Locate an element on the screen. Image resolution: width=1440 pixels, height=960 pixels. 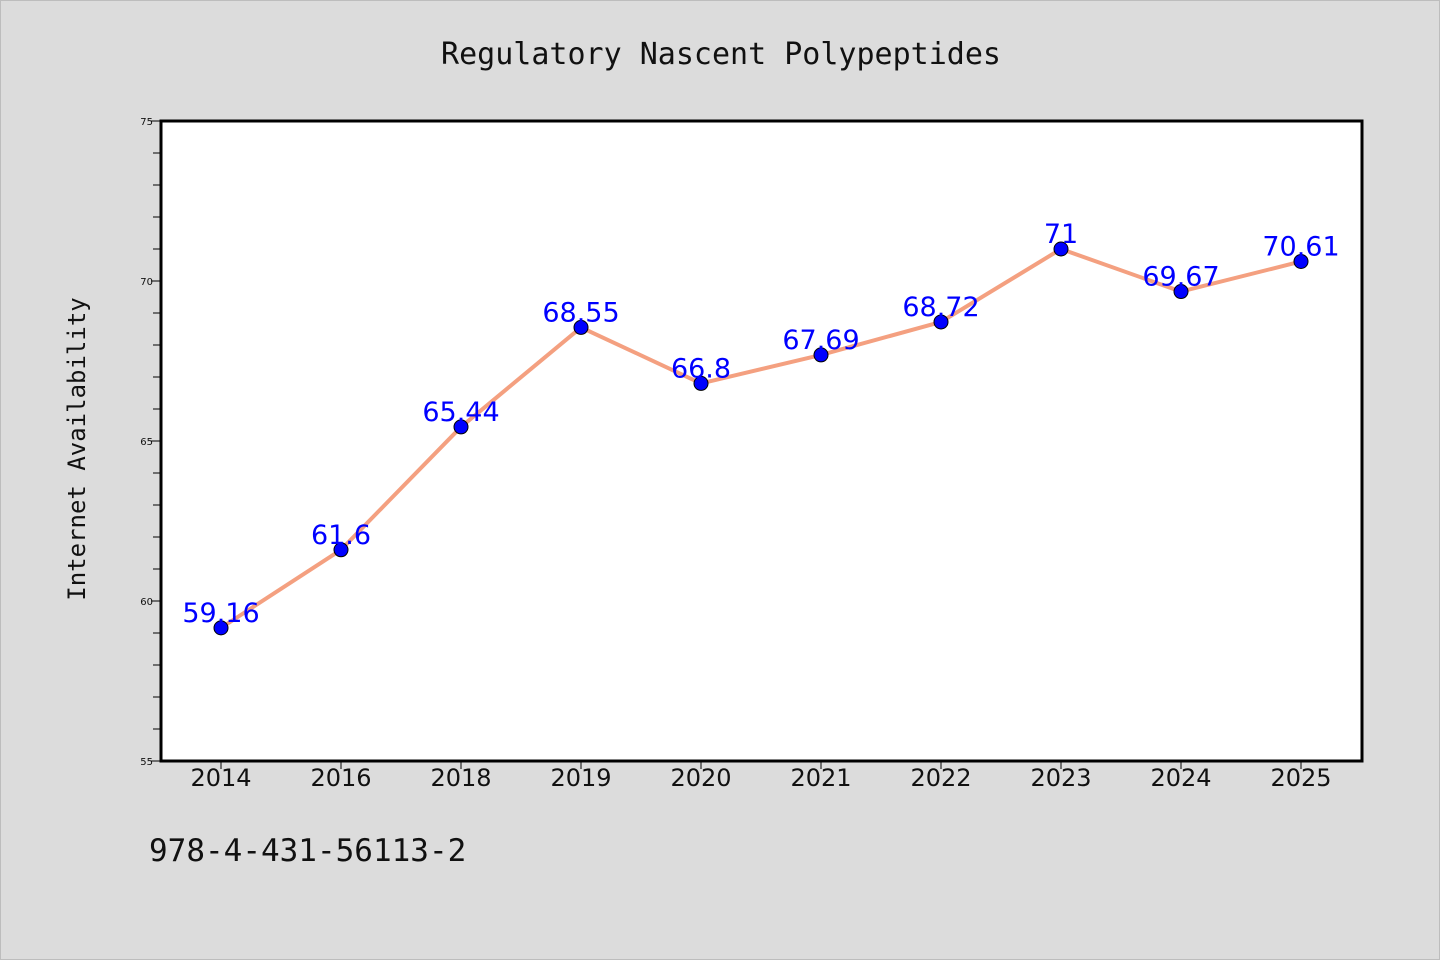
y-axis-label: Internet Availability is located at coordinates (77, 448).